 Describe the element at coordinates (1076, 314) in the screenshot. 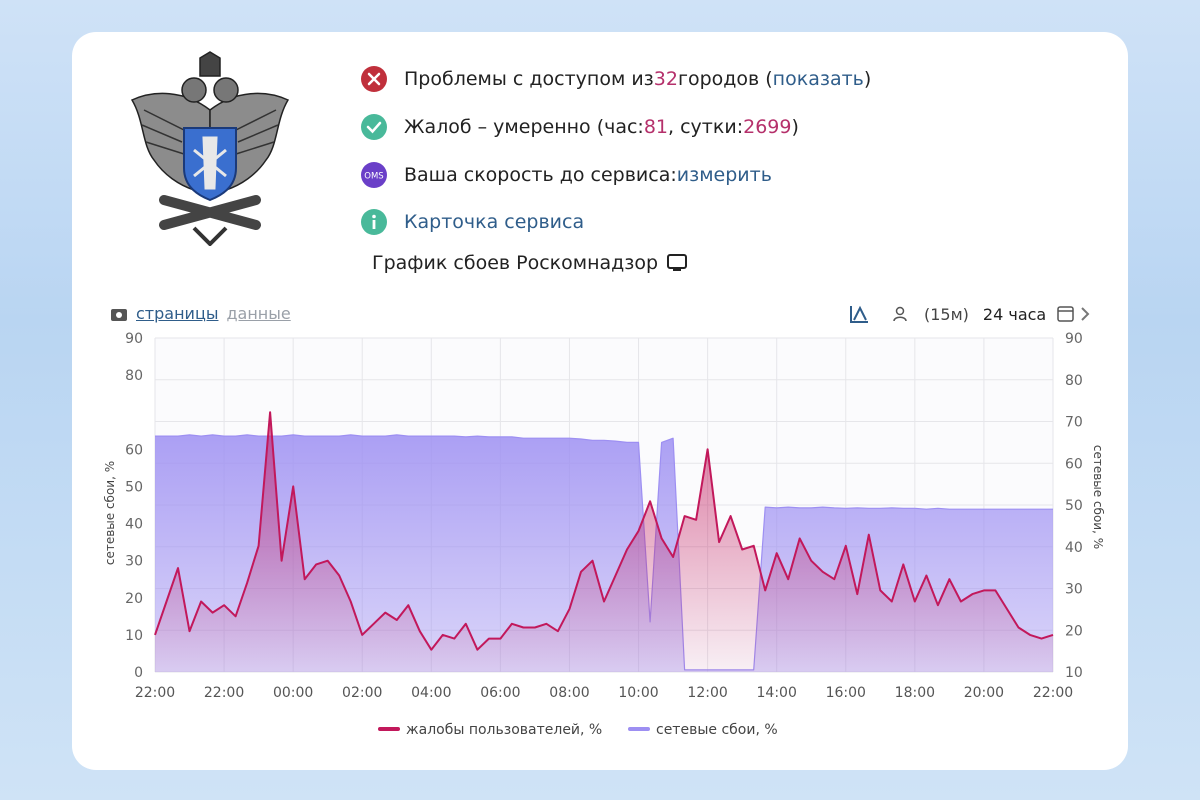

I see `calendar-next` at that location.